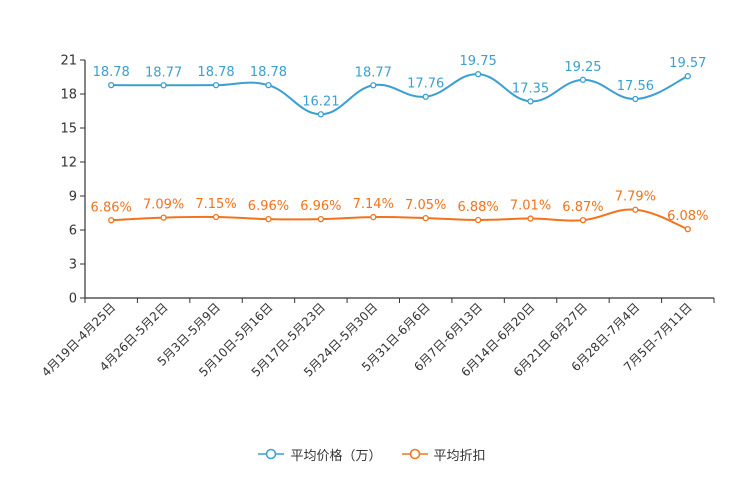  Describe the element at coordinates (373, 204) in the screenshot. I see `data-label-discount: 7.14%` at that location.